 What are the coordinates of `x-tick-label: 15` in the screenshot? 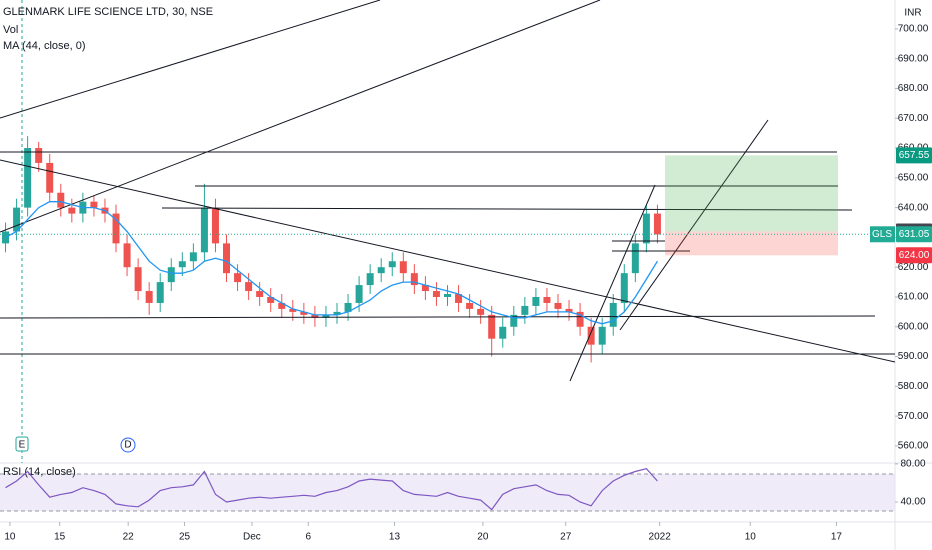 It's located at (60, 537).